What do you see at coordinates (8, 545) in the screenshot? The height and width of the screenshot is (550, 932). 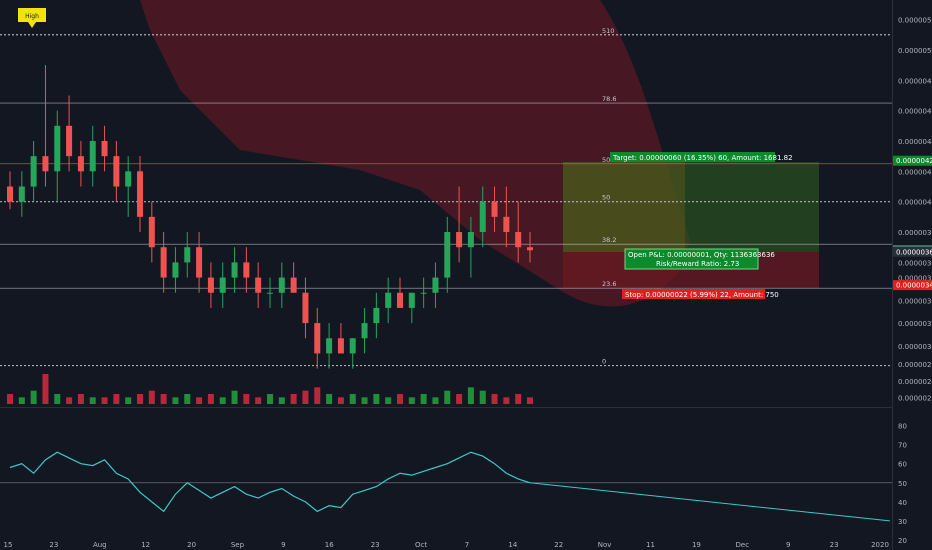 I see `x-tick-label: 15` at bounding box center [8, 545].